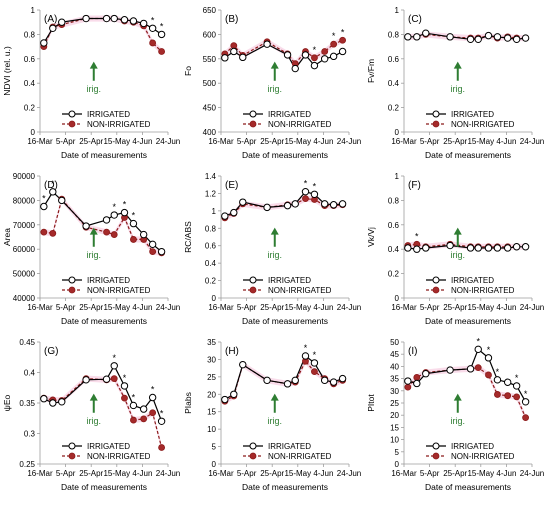 This screenshot has width=550, height=513. Describe the element at coordinates (211, 342) in the screenshot. I see `y-tick-label: 35` at that location.